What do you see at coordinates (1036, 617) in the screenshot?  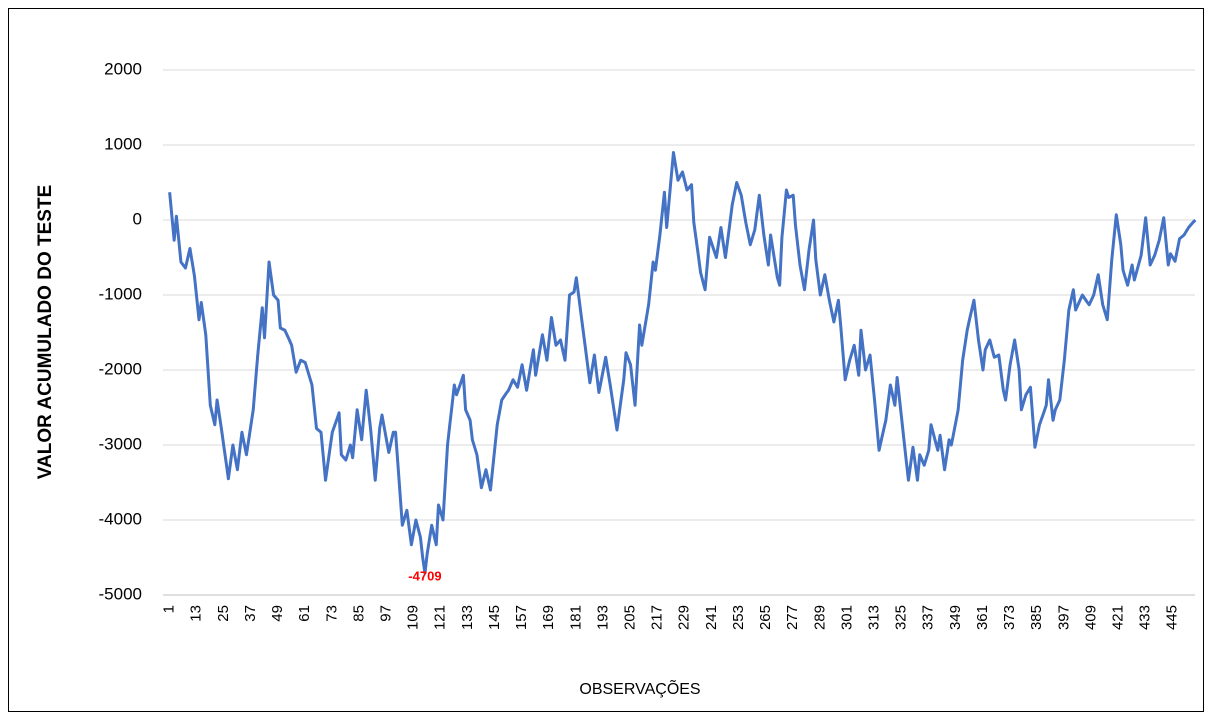 I see `x-tick-label: 385` at bounding box center [1036, 617].